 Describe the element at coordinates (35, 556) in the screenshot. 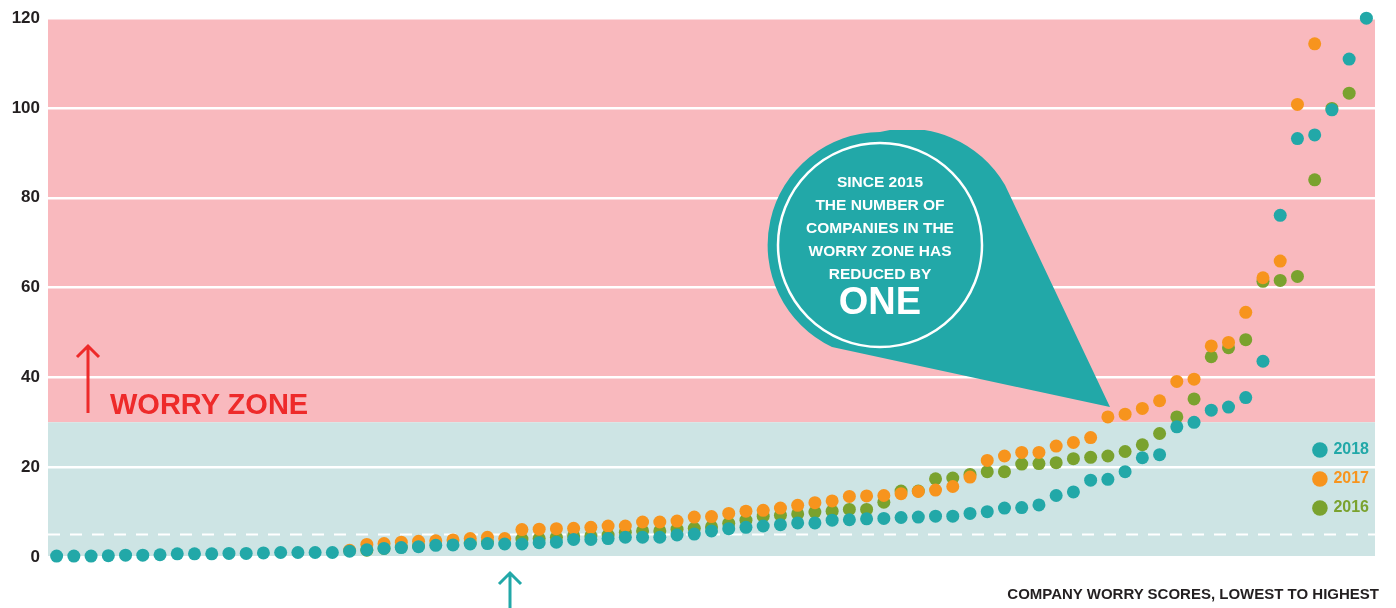

I see `y-tick-label: 0` at that location.